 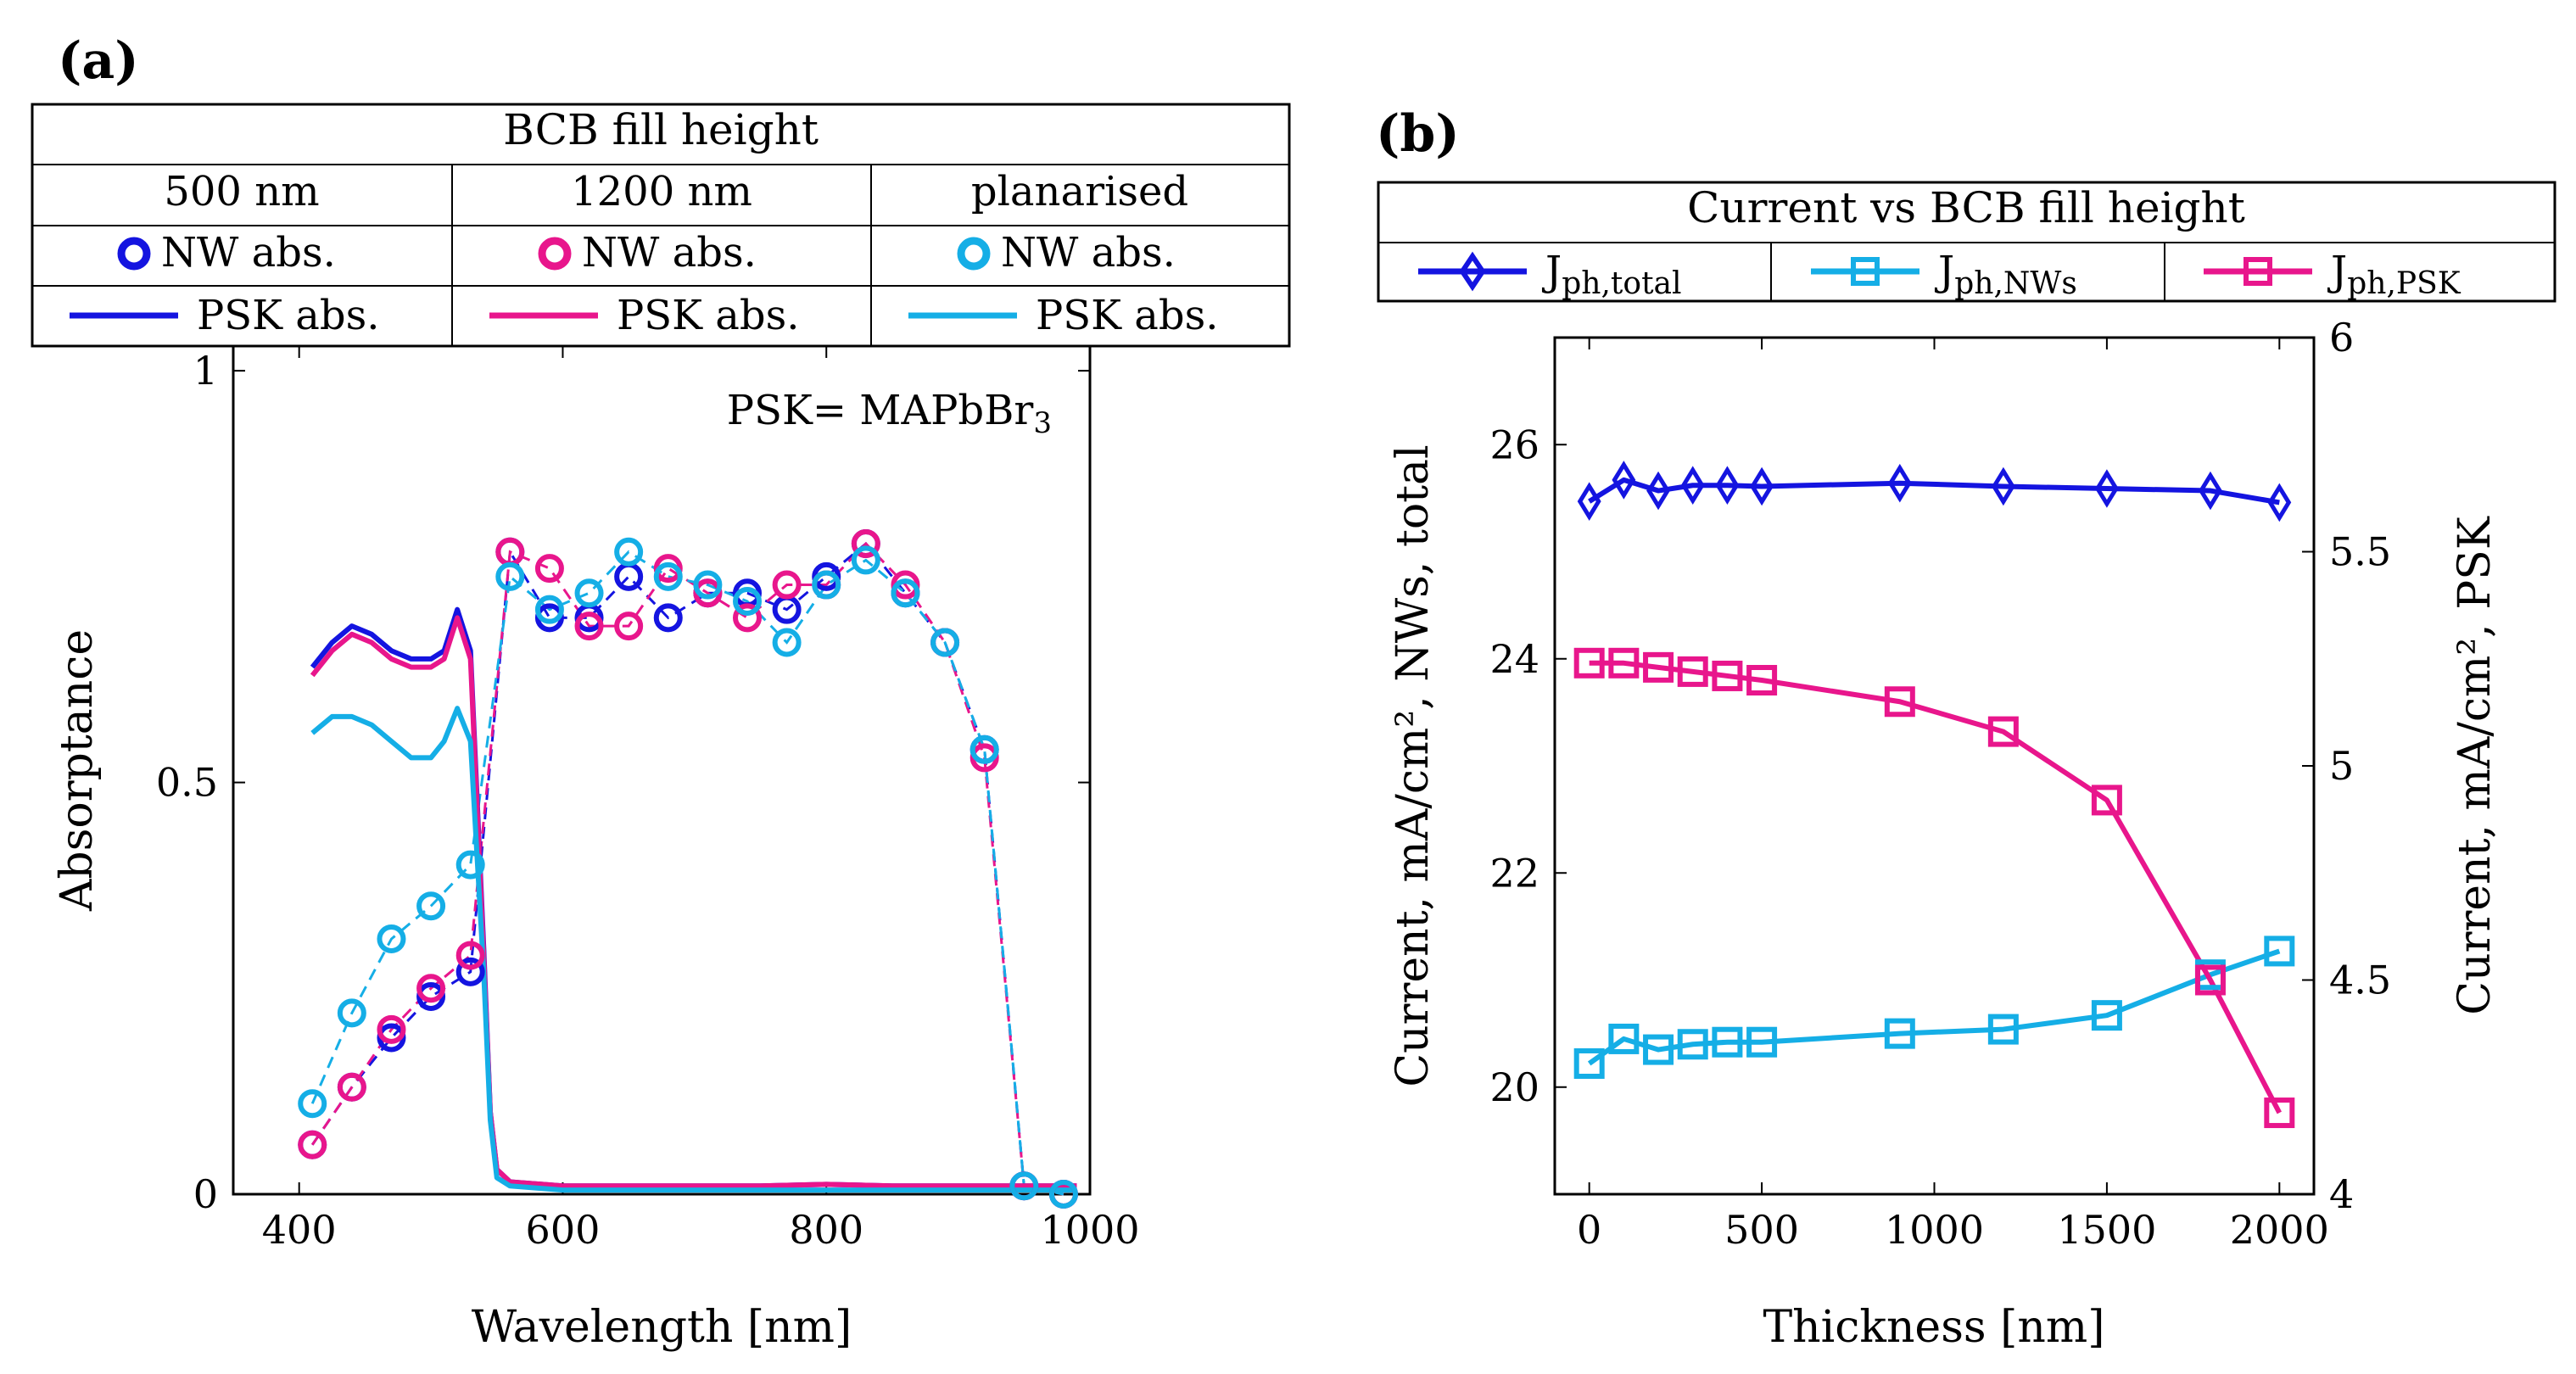 I want to click on y-left-tick-label: 26, so click(x=1514, y=445).